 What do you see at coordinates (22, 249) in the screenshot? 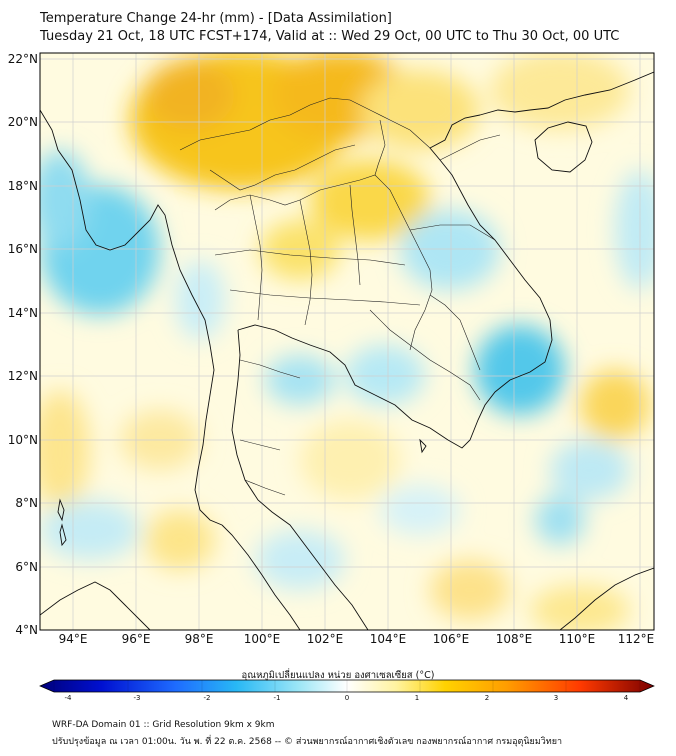
I see `lat-label: 16°N` at bounding box center [22, 249].